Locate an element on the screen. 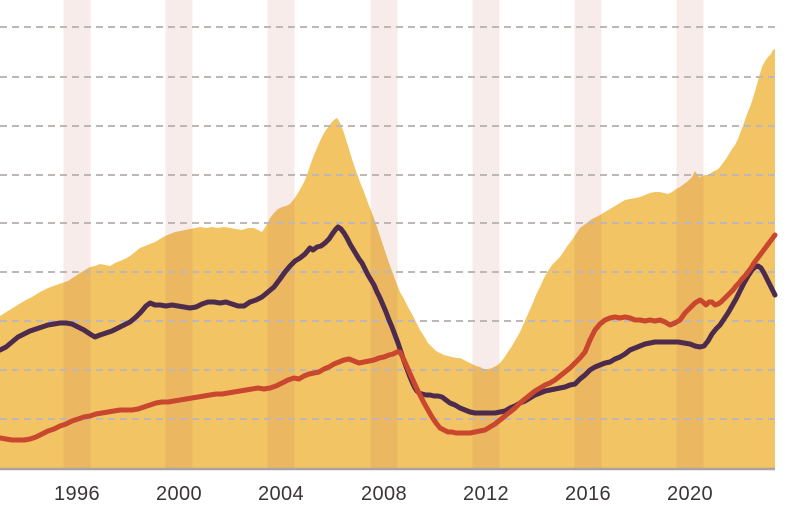 The height and width of the screenshot is (521, 791). x-tick-label: 2012 is located at coordinates (486, 494).